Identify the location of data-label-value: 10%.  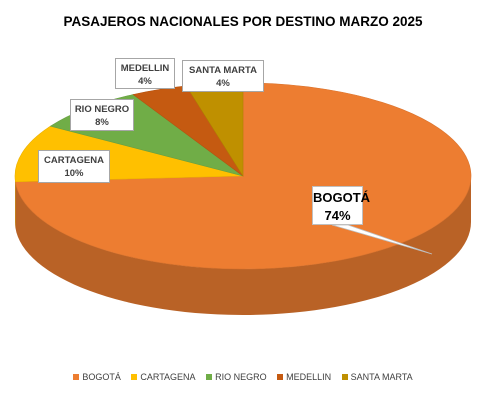
(74, 173).